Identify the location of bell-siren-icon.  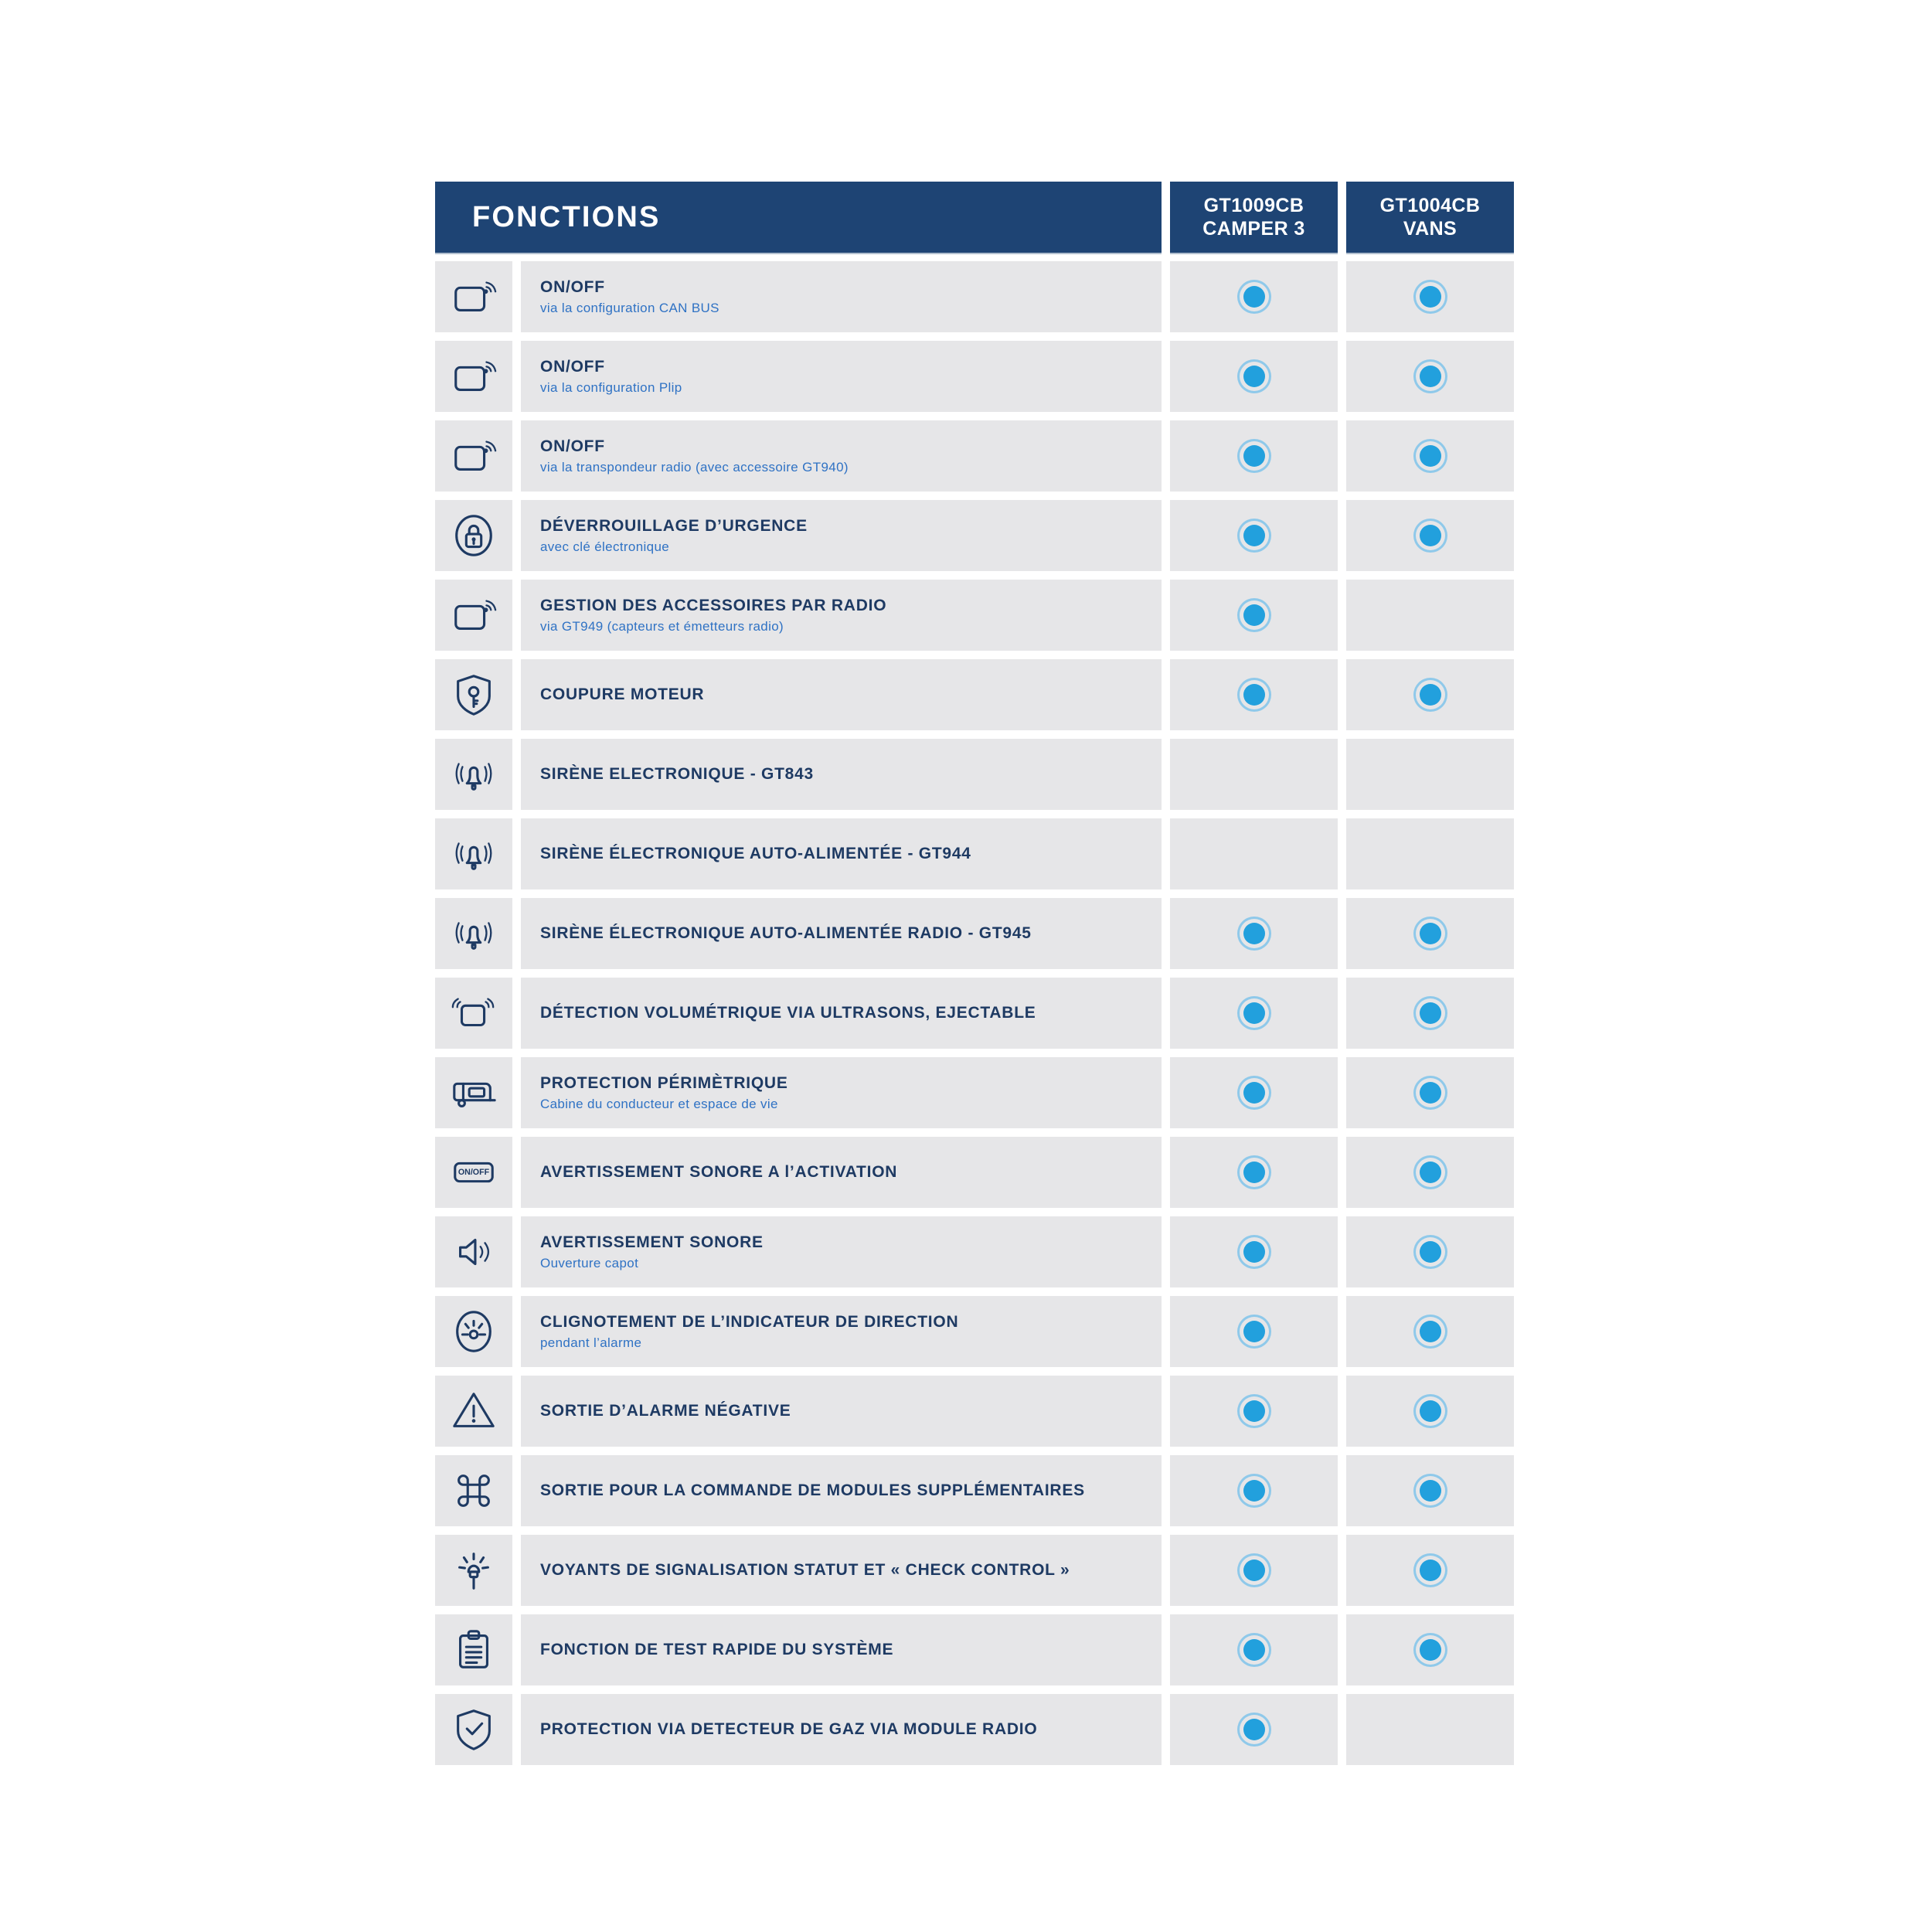
(474, 856).